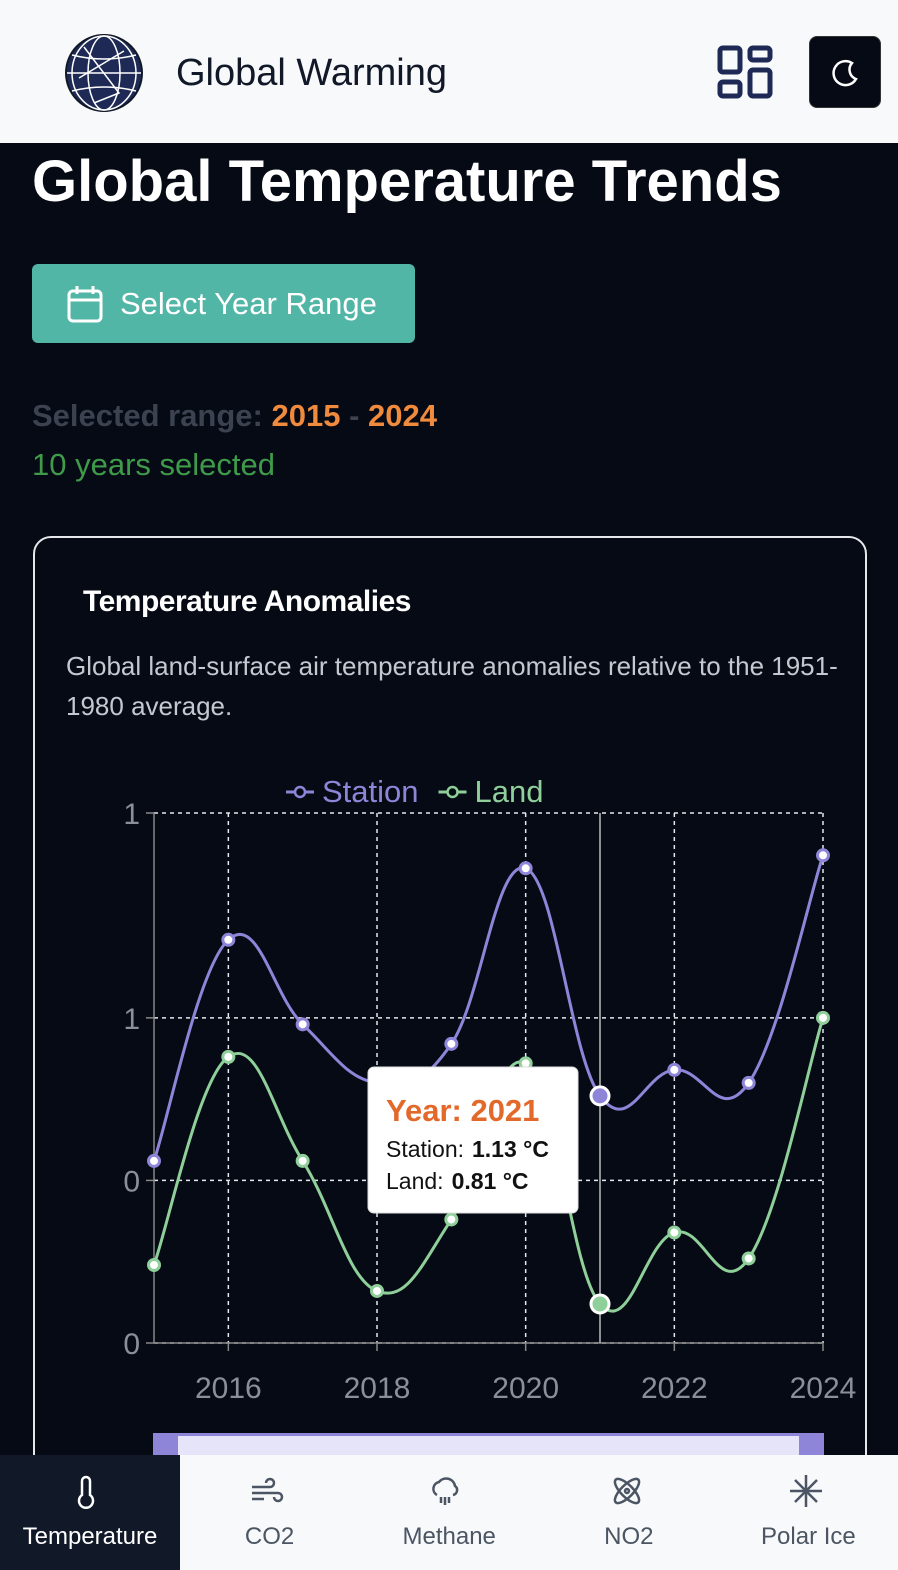 This screenshot has height=1570, width=898. What do you see at coordinates (449, 1536) in the screenshot?
I see `nav-label: Methane` at bounding box center [449, 1536].